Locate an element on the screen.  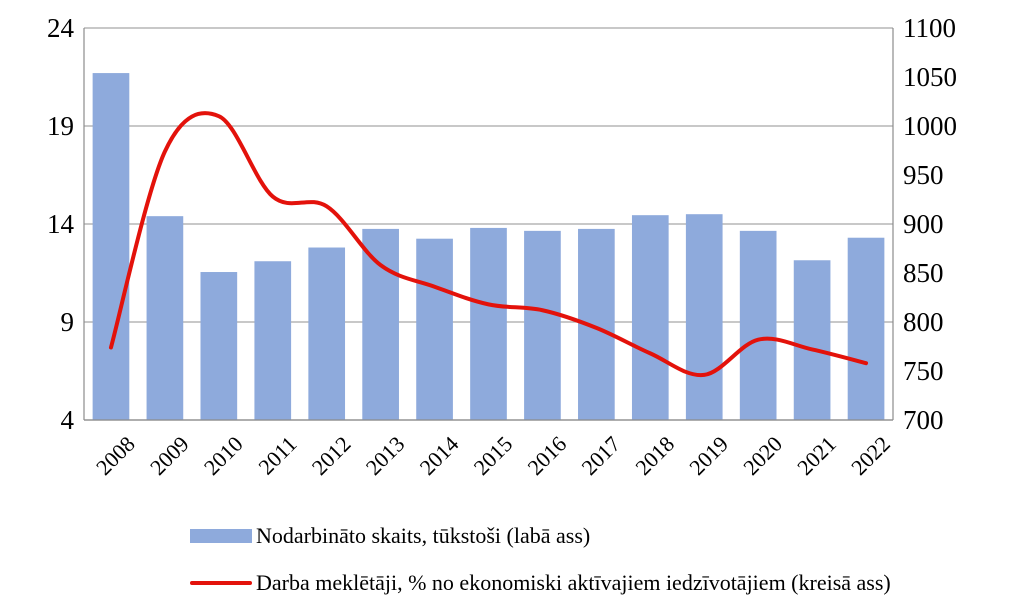
right-tick-label: 1100 is located at coordinates (929, 28).